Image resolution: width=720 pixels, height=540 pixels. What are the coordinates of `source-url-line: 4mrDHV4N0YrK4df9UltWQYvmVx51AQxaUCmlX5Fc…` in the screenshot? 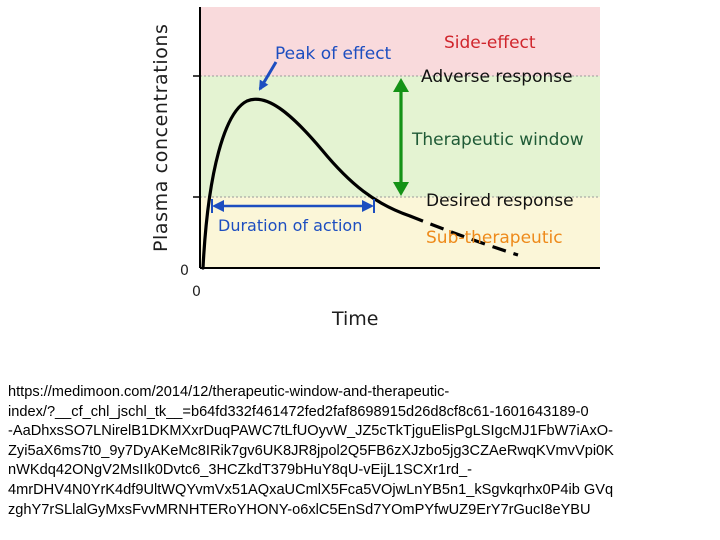 It's located at (311, 489).